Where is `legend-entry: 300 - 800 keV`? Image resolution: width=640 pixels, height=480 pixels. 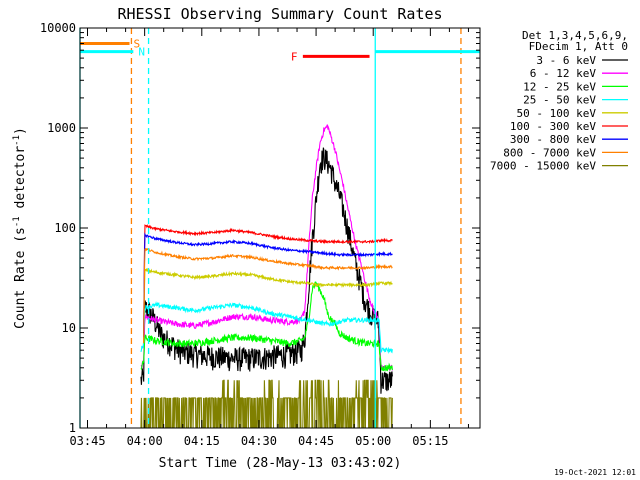
legend-entry: 300 - 800 keV is located at coordinates (553, 139).